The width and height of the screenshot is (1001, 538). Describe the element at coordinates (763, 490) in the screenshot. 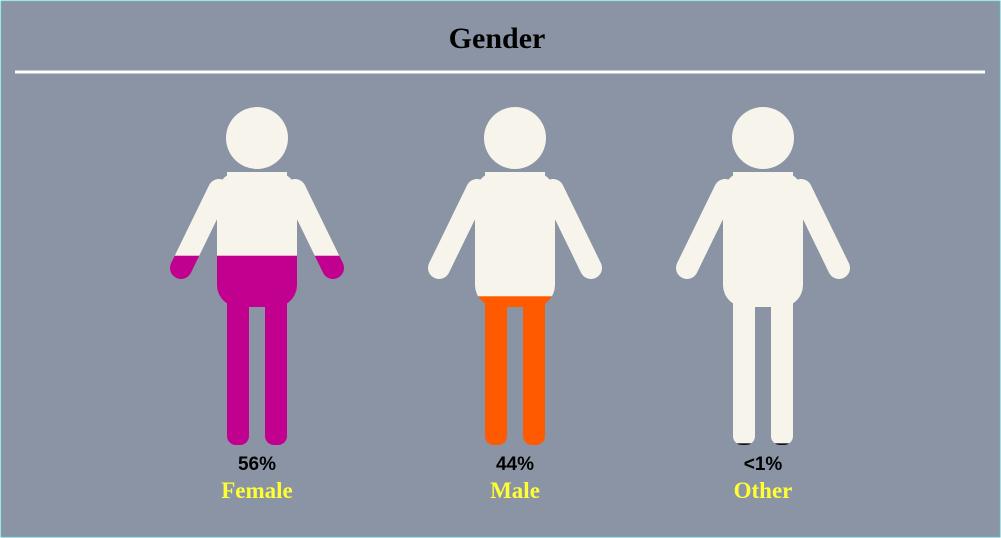

I see `category-label: Other` at that location.